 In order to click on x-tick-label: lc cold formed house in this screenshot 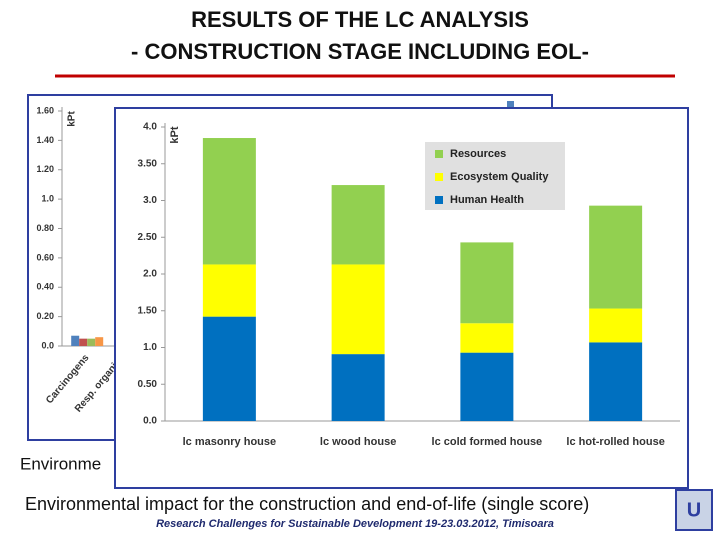, I will do `click(487, 442)`.